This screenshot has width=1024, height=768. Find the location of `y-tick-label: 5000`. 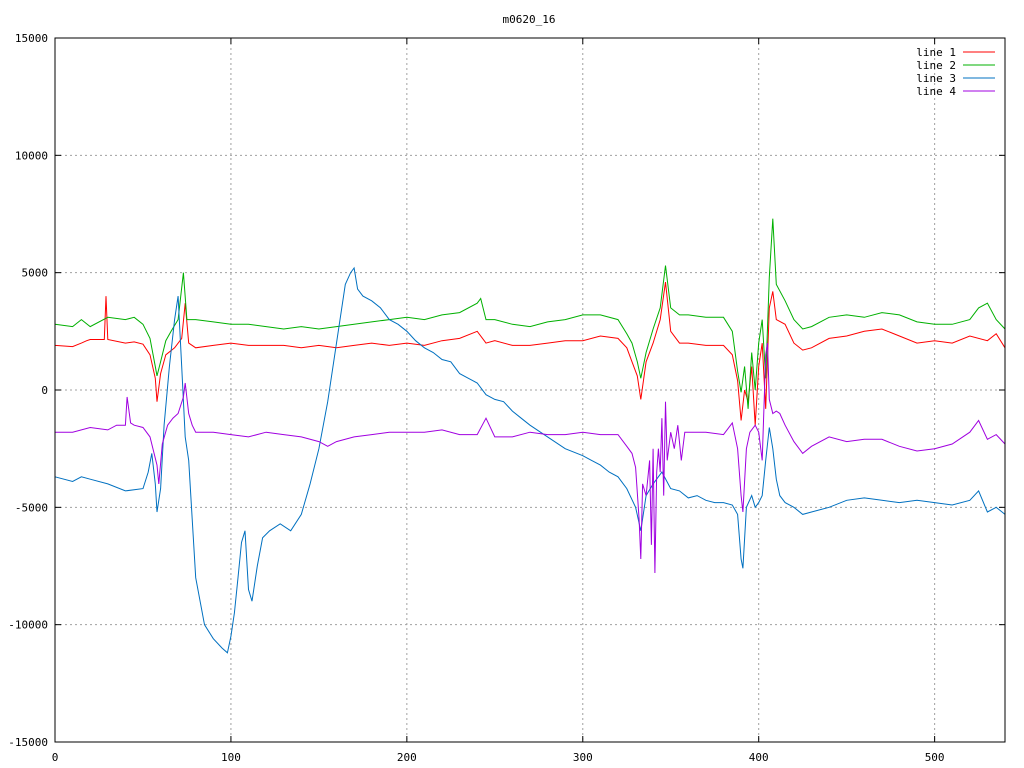

y-tick-label: 5000 is located at coordinates (35, 273).